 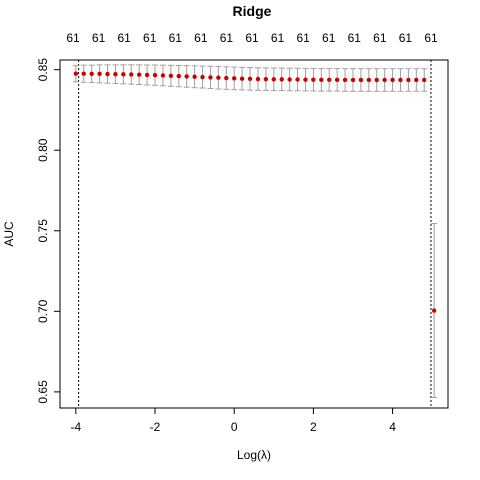 I want to click on y-tick-label: 0.70, so click(x=43, y=311).